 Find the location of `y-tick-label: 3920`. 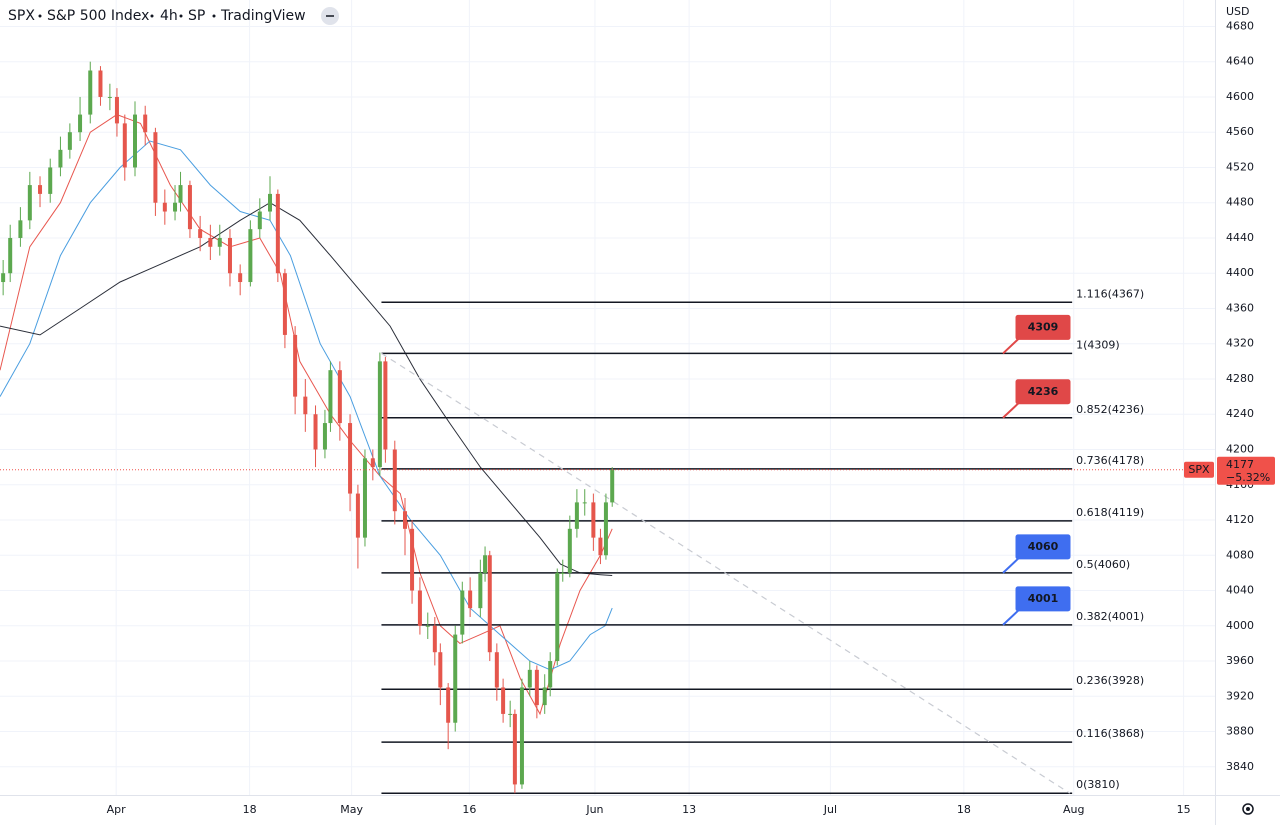

y-tick-label: 3920 is located at coordinates (1240, 695).